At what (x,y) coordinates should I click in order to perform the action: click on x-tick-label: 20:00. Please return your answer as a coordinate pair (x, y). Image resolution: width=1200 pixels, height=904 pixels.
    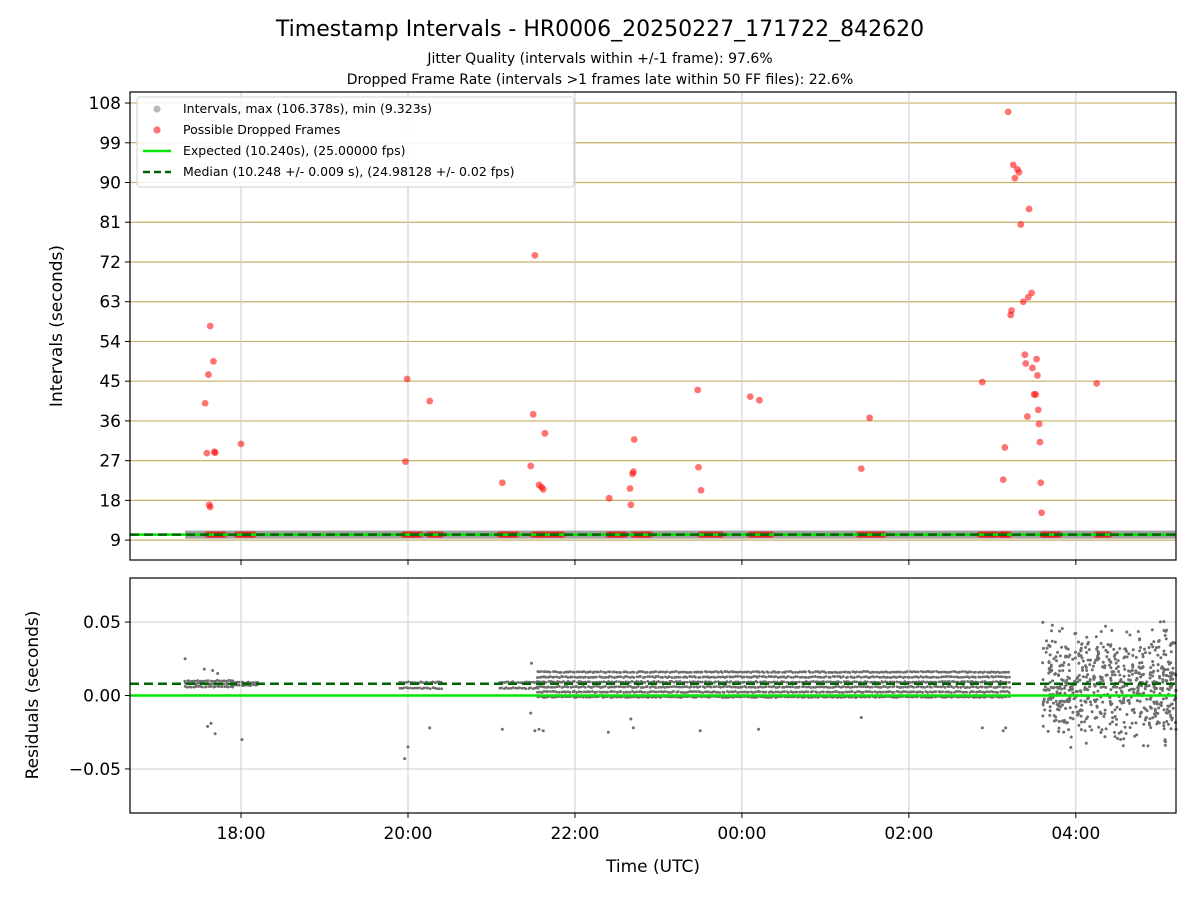
    Looking at the image, I should click on (407, 834).